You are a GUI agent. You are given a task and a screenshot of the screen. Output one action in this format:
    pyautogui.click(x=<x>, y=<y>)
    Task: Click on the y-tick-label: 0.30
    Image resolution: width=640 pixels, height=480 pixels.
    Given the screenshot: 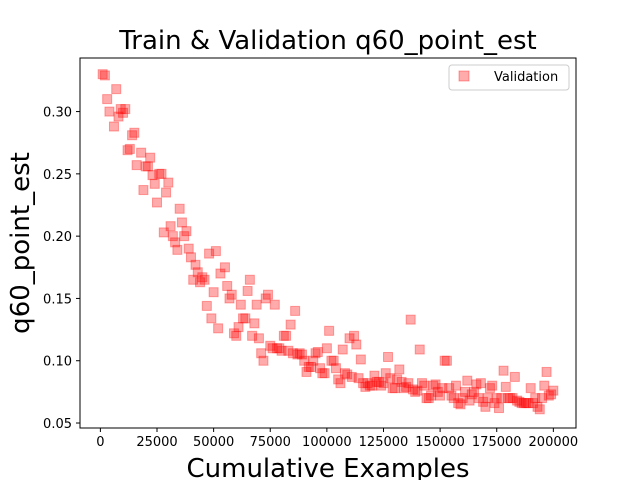 What is the action you would take?
    pyautogui.click(x=57, y=113)
    